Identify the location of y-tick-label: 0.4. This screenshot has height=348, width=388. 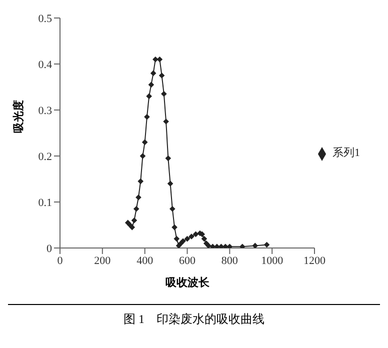
(45, 64).